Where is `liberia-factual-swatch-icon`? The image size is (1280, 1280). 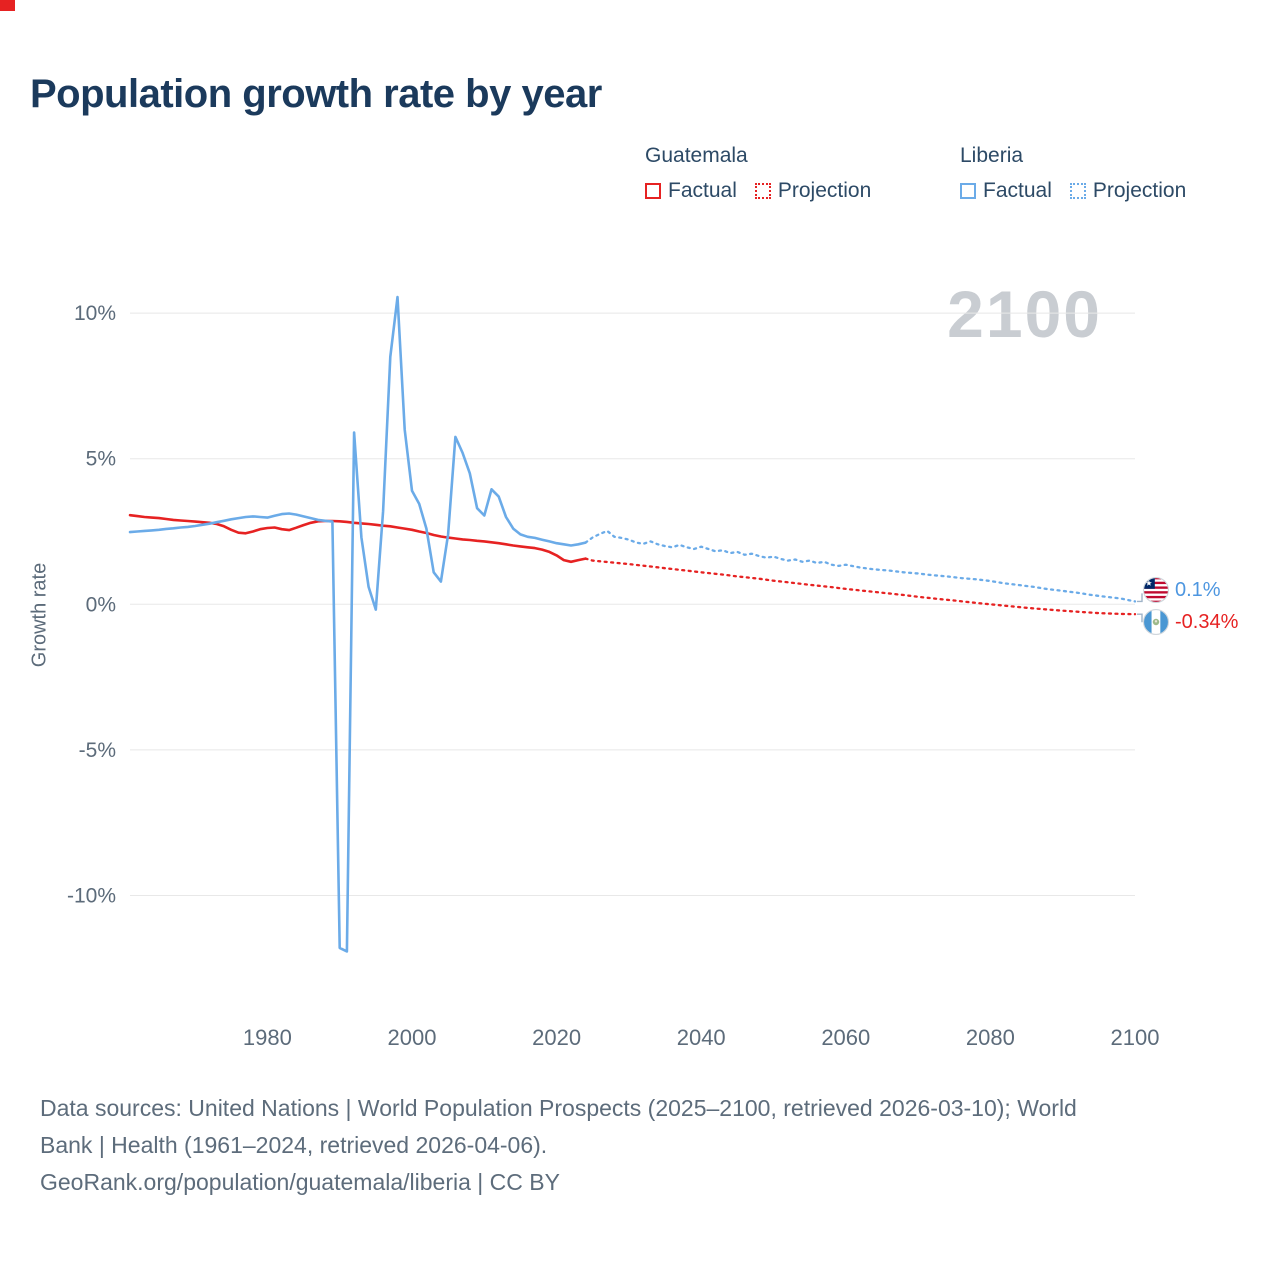
liberia-factual-swatch-icon is located at coordinates (968, 191).